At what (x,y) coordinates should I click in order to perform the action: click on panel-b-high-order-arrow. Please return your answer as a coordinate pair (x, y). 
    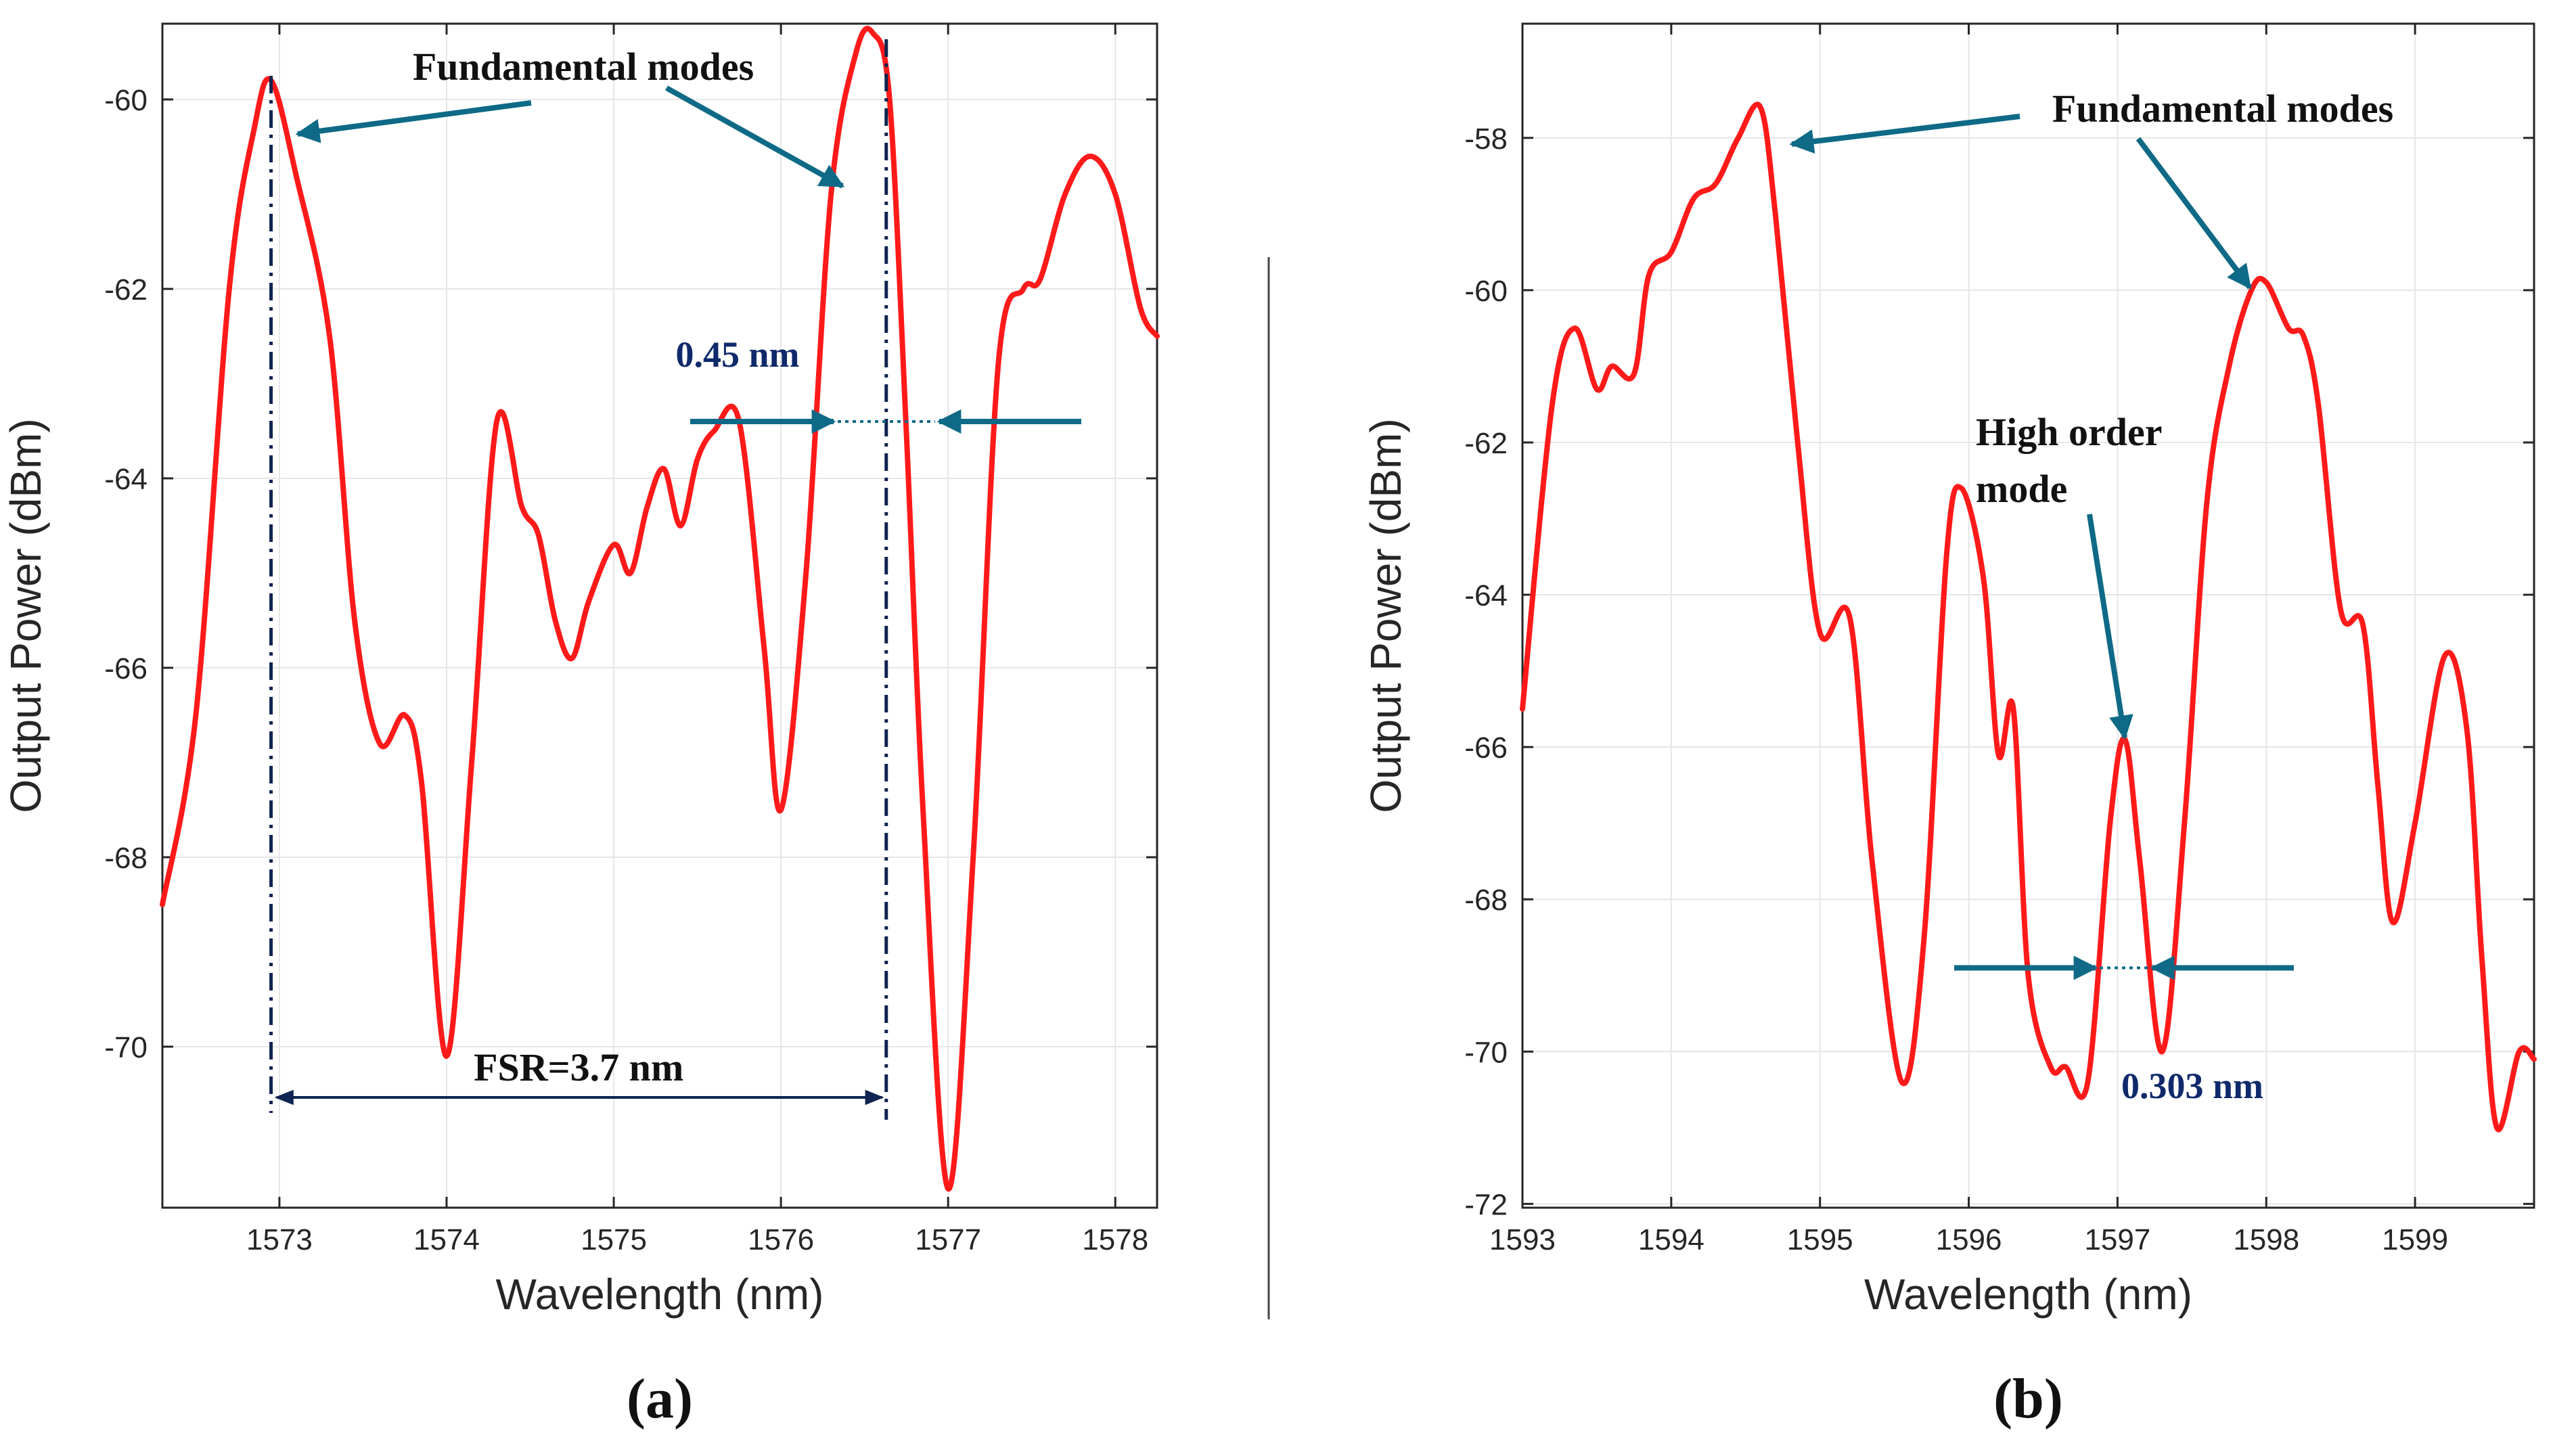
    Looking at the image, I should click on (2110, 627).